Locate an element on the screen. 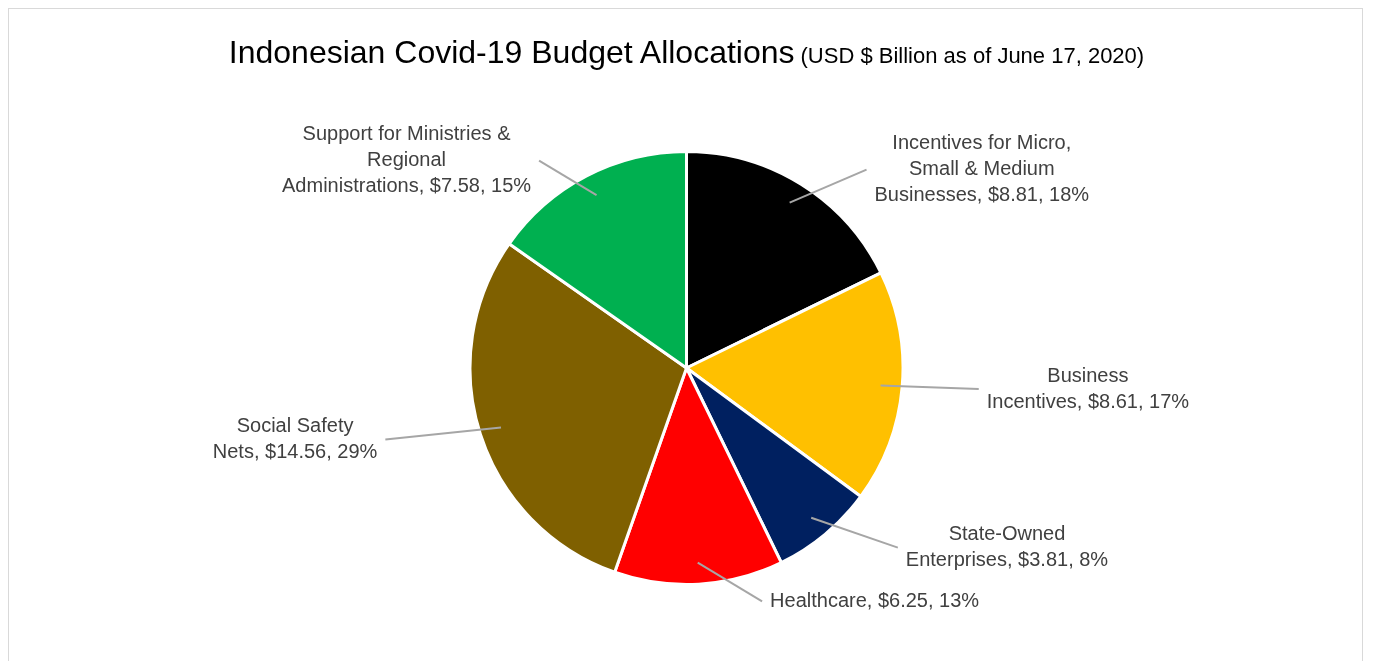  slice-label: Social Safety Nets, $14.56, 29% is located at coordinates (295, 438).